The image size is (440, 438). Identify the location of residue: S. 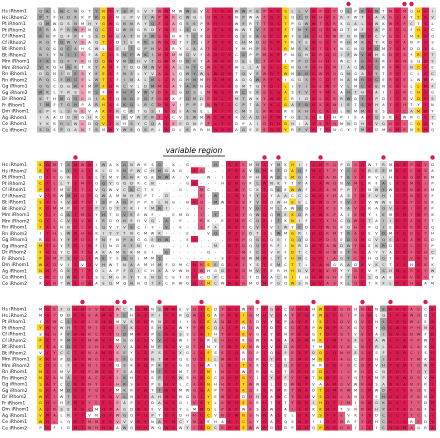
(96, 36).